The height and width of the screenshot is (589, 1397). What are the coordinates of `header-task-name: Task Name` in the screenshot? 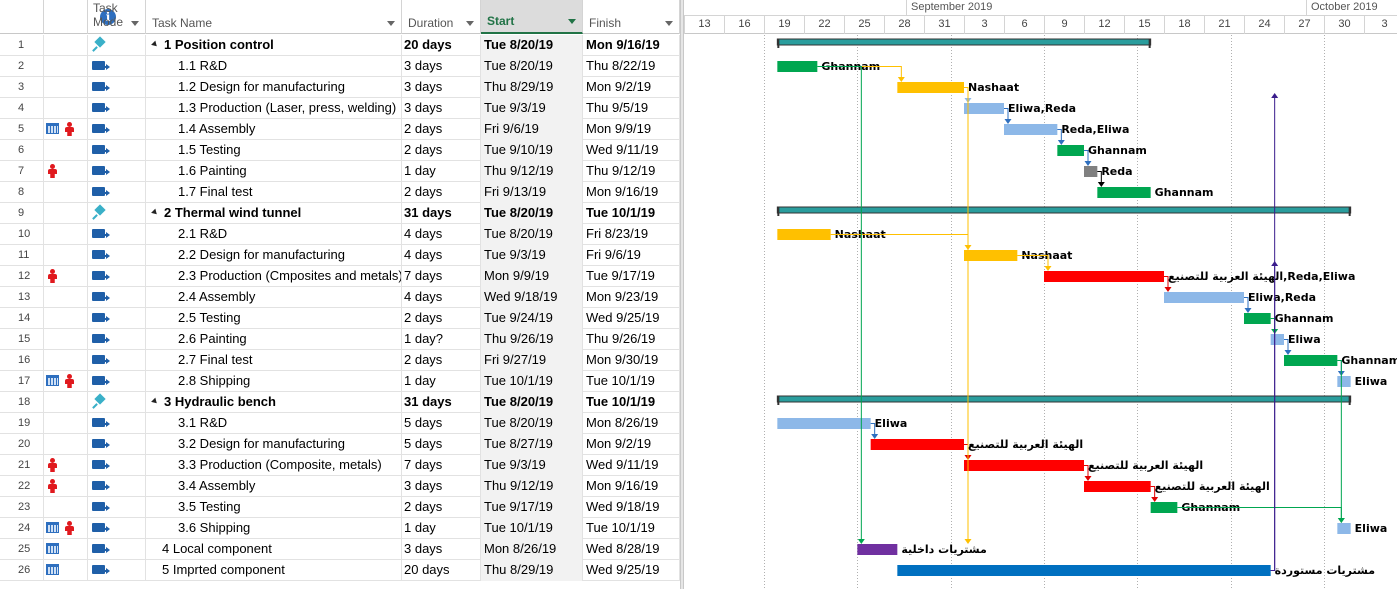 It's located at (274, 17).